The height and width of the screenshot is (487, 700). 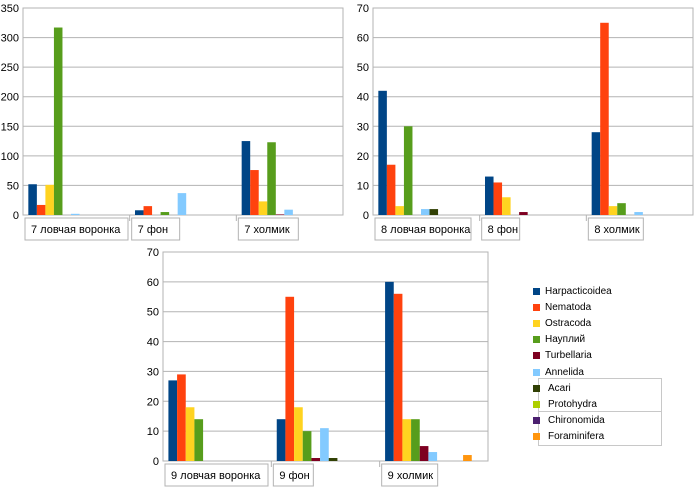 What do you see at coordinates (10, 9) in the screenshot?
I see `y-tick-label: 350` at bounding box center [10, 9].